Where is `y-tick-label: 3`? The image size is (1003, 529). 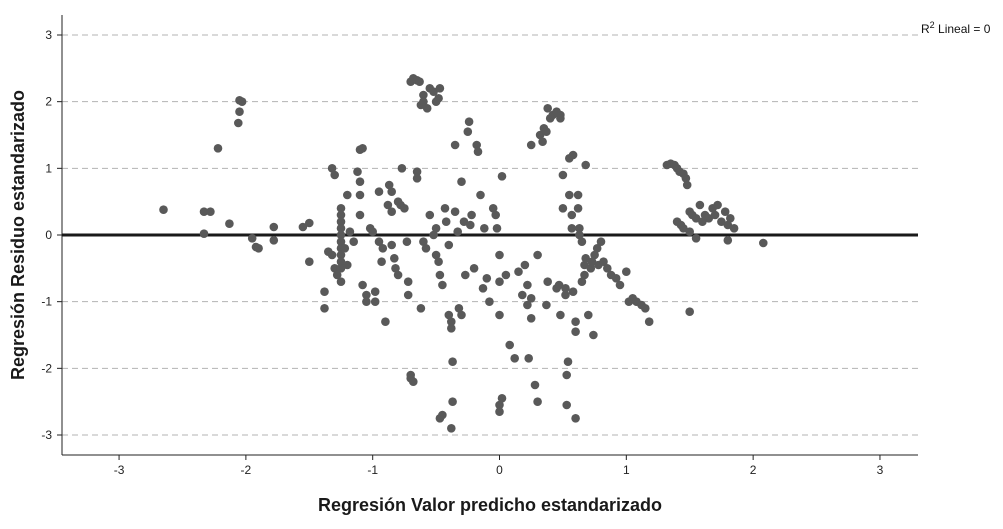
y-tick-label: 3 is located at coordinates (48, 35).